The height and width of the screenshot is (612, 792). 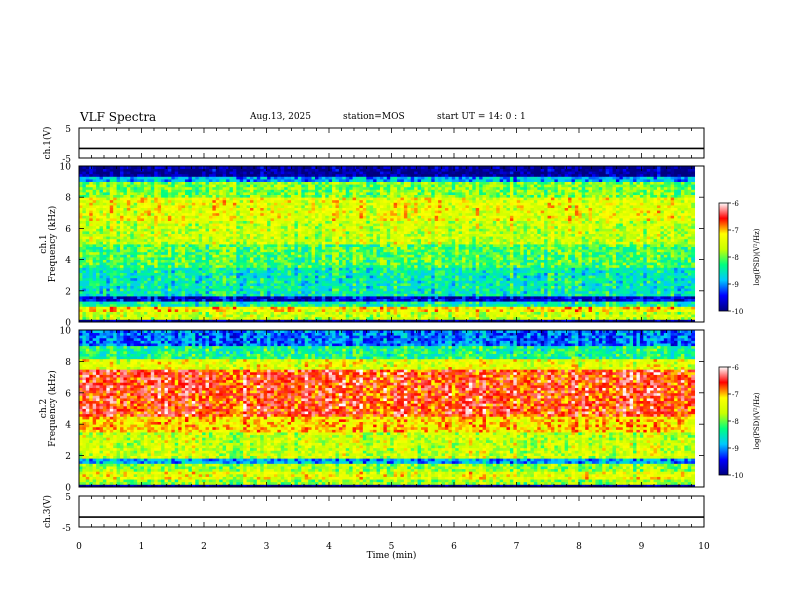 I want to click on x-tick-3: 3, so click(x=267, y=547).